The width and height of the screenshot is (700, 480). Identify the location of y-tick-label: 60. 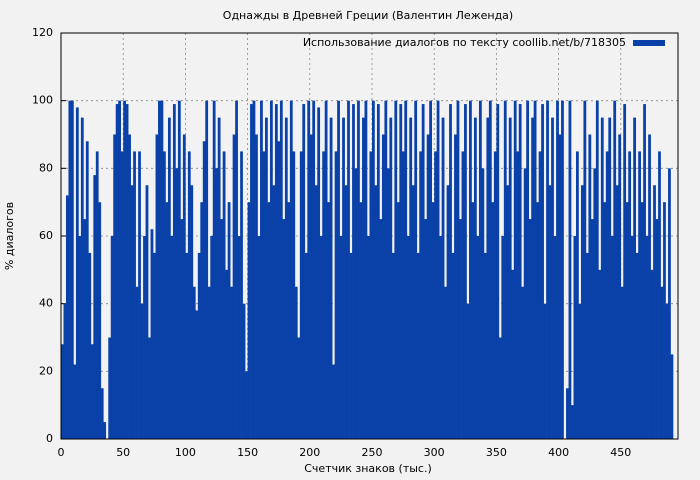
(46, 235).